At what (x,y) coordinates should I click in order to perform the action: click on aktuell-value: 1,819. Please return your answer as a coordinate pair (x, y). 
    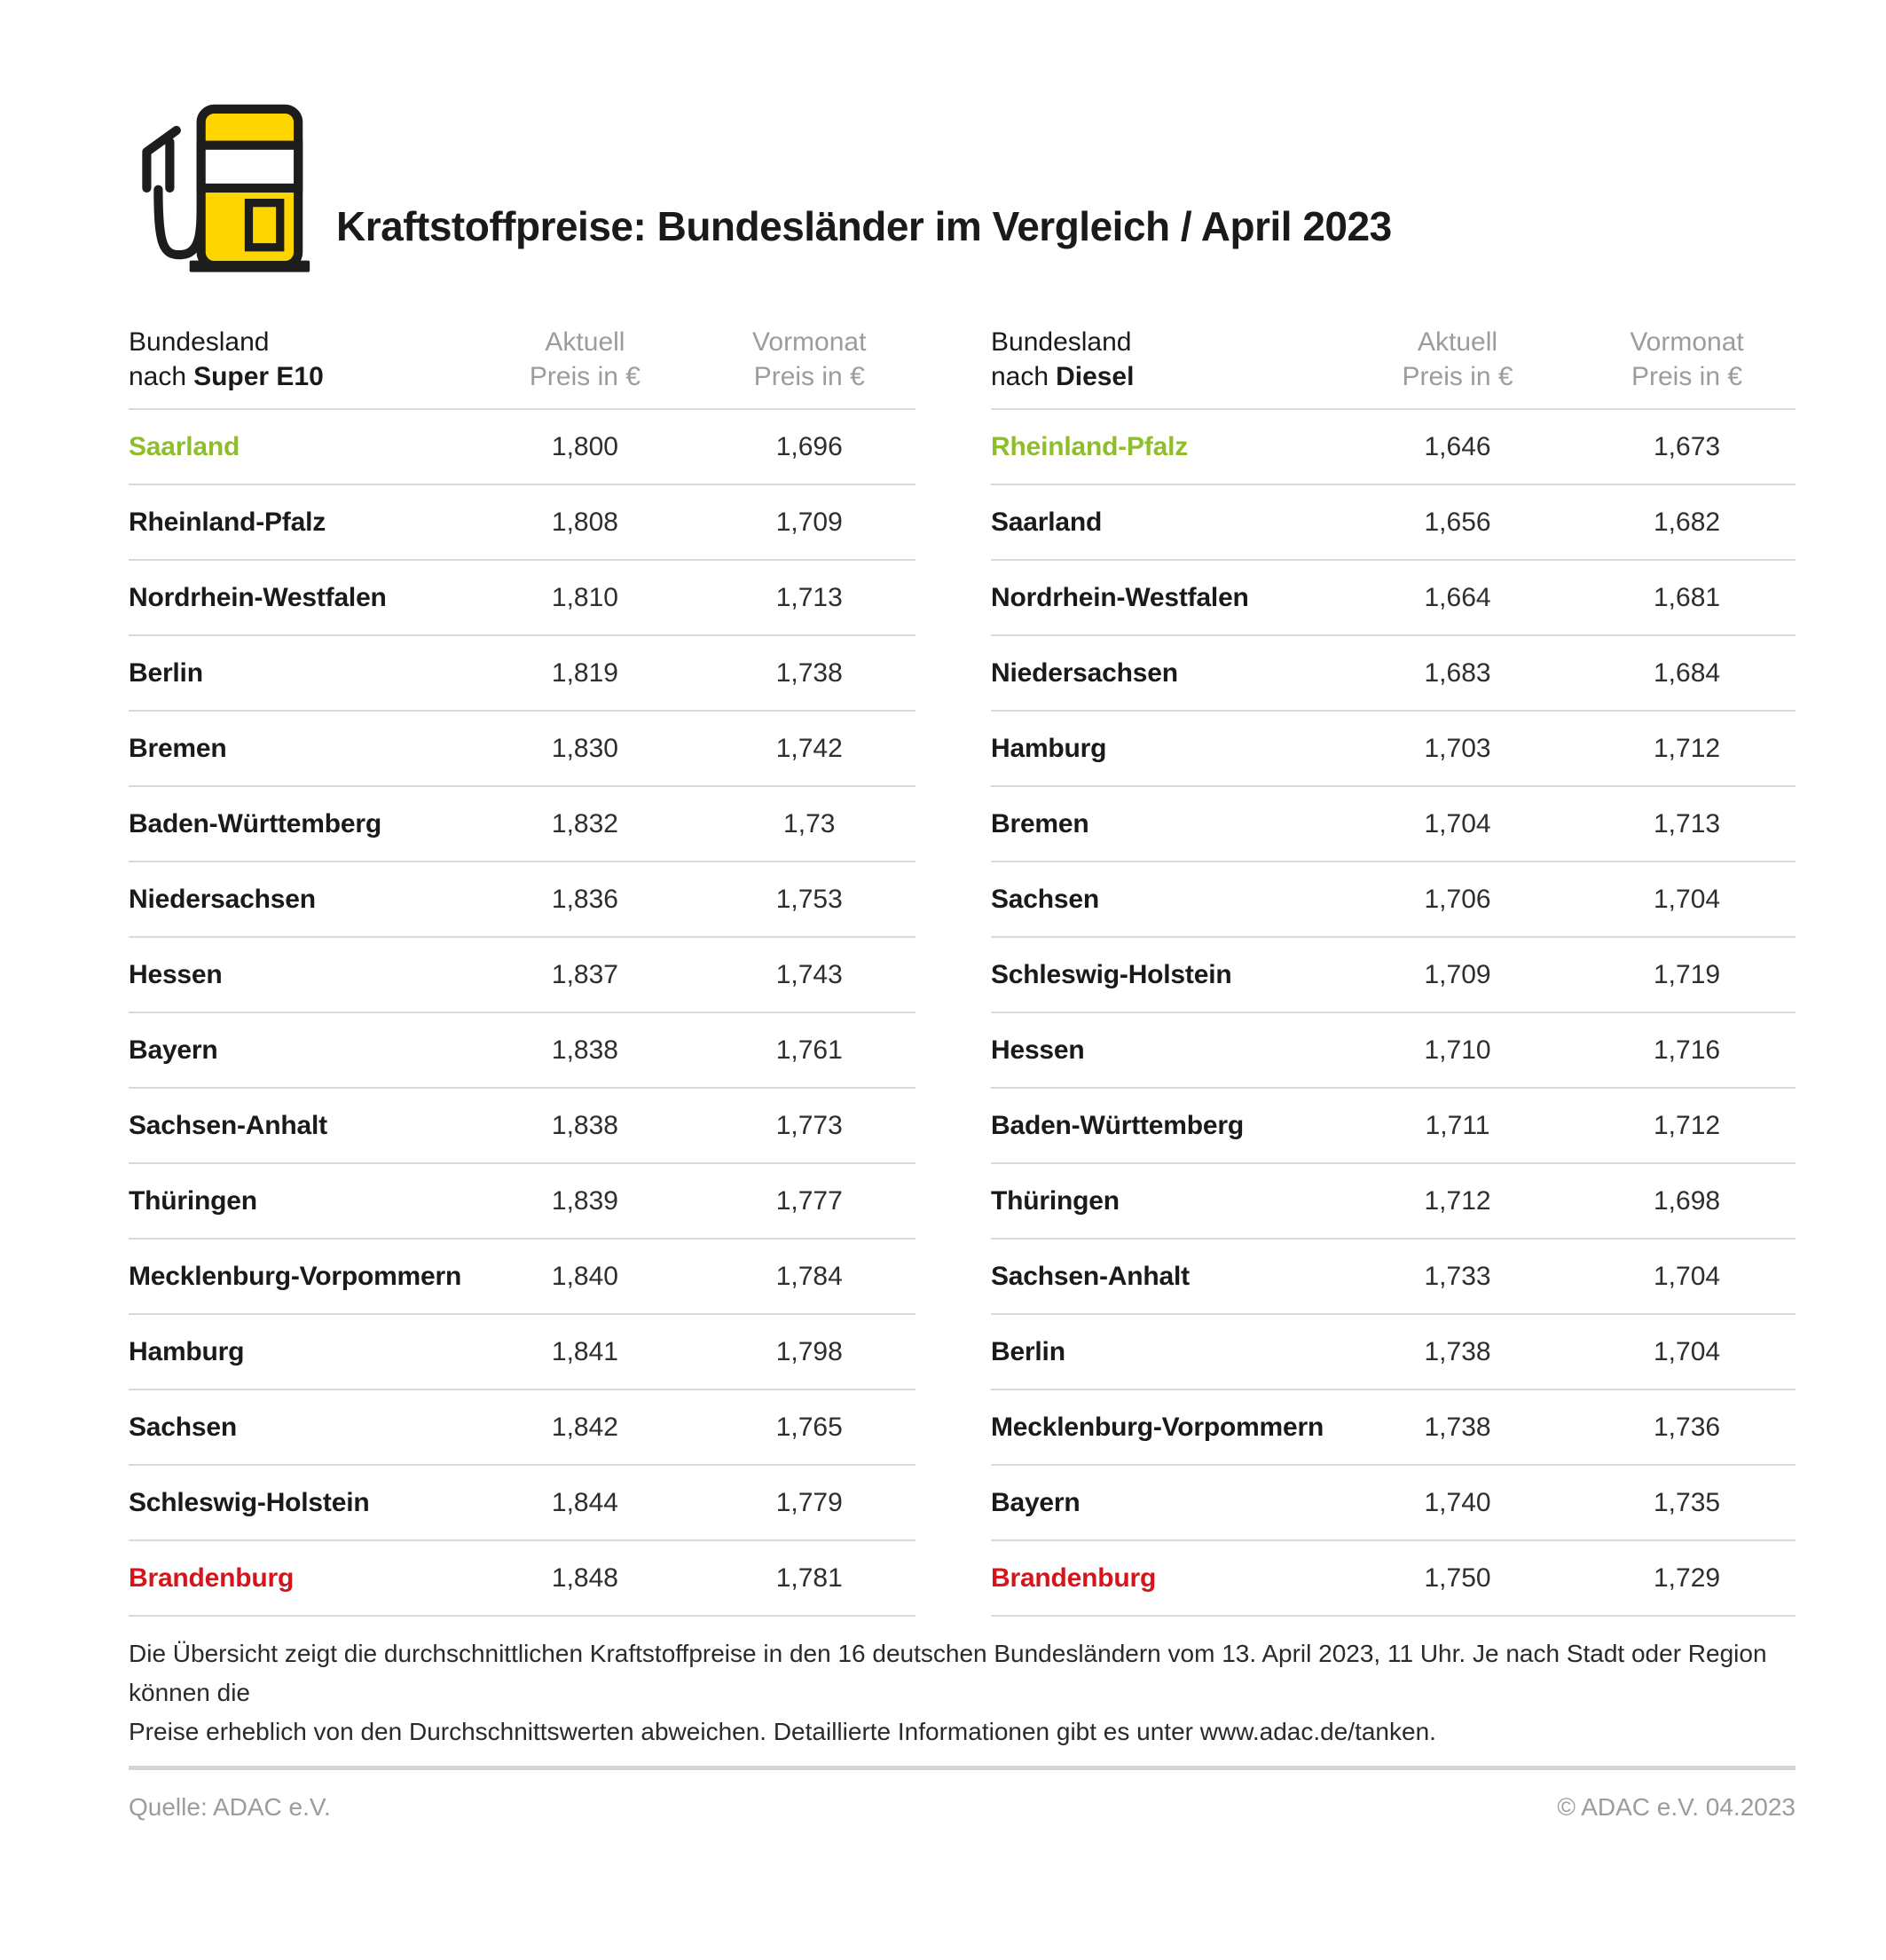
    Looking at the image, I should click on (584, 672).